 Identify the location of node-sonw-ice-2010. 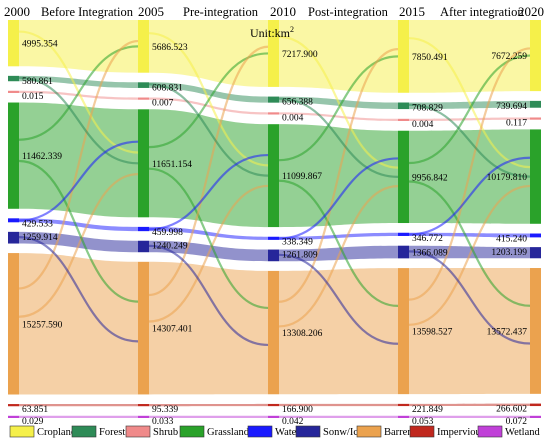
(273, 255).